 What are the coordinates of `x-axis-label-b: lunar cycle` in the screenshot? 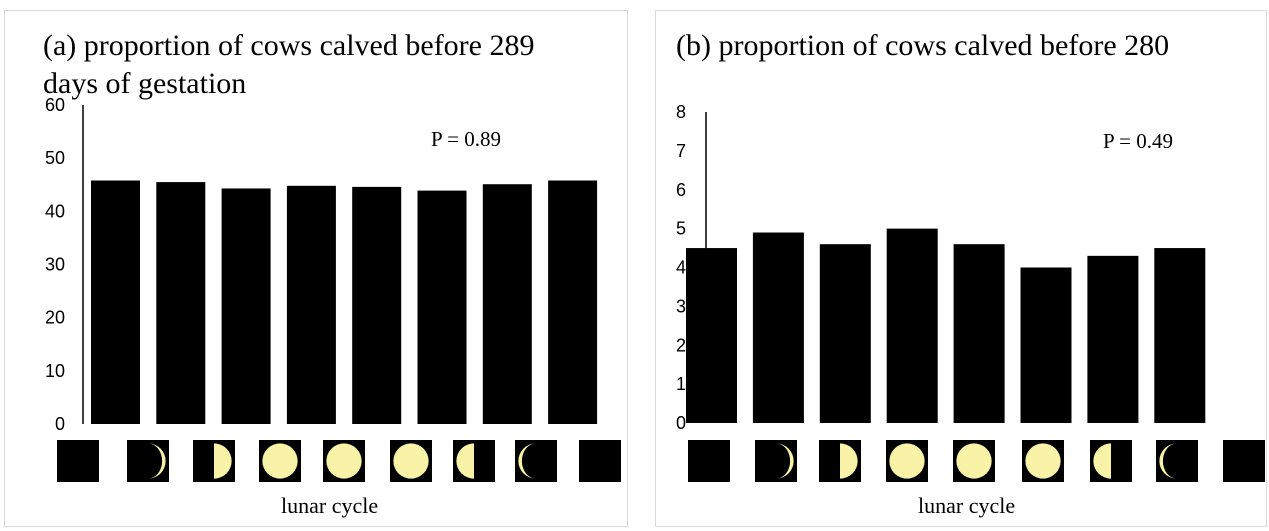 It's located at (966, 505).